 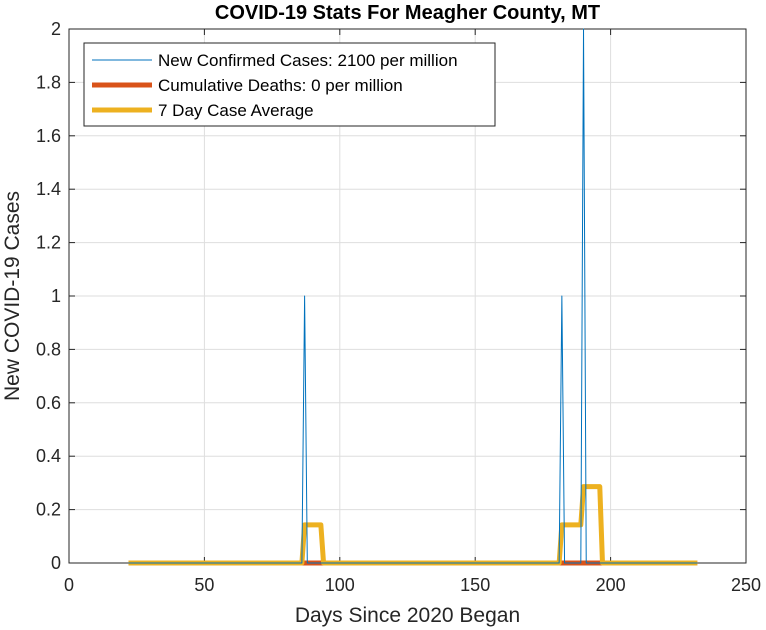 What do you see at coordinates (48, 456) in the screenshot?
I see `y-tick-label: 0.4` at bounding box center [48, 456].